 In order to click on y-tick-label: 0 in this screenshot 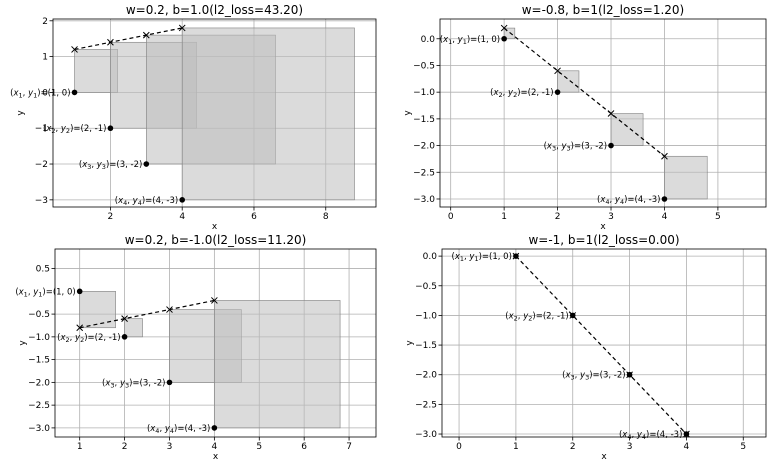, I will do `click(45, 93)`.